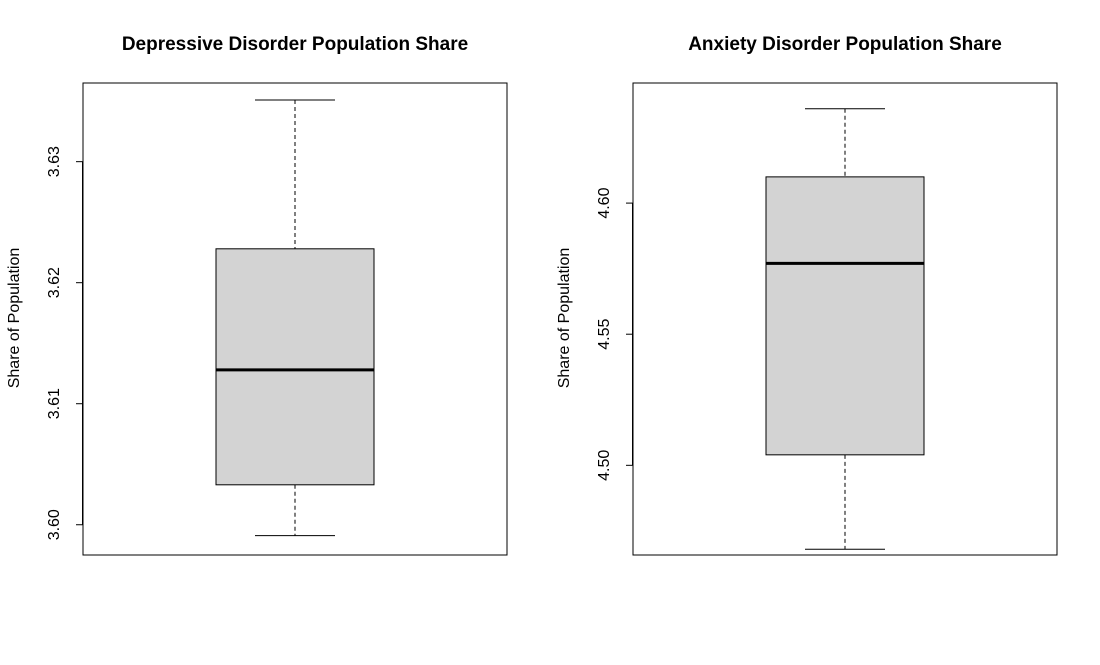 The image size is (1100, 665). What do you see at coordinates (64, 343) in the screenshot?
I see `y-axis-ticks: 3.60 3.61 3.62 3.63` at bounding box center [64, 343].